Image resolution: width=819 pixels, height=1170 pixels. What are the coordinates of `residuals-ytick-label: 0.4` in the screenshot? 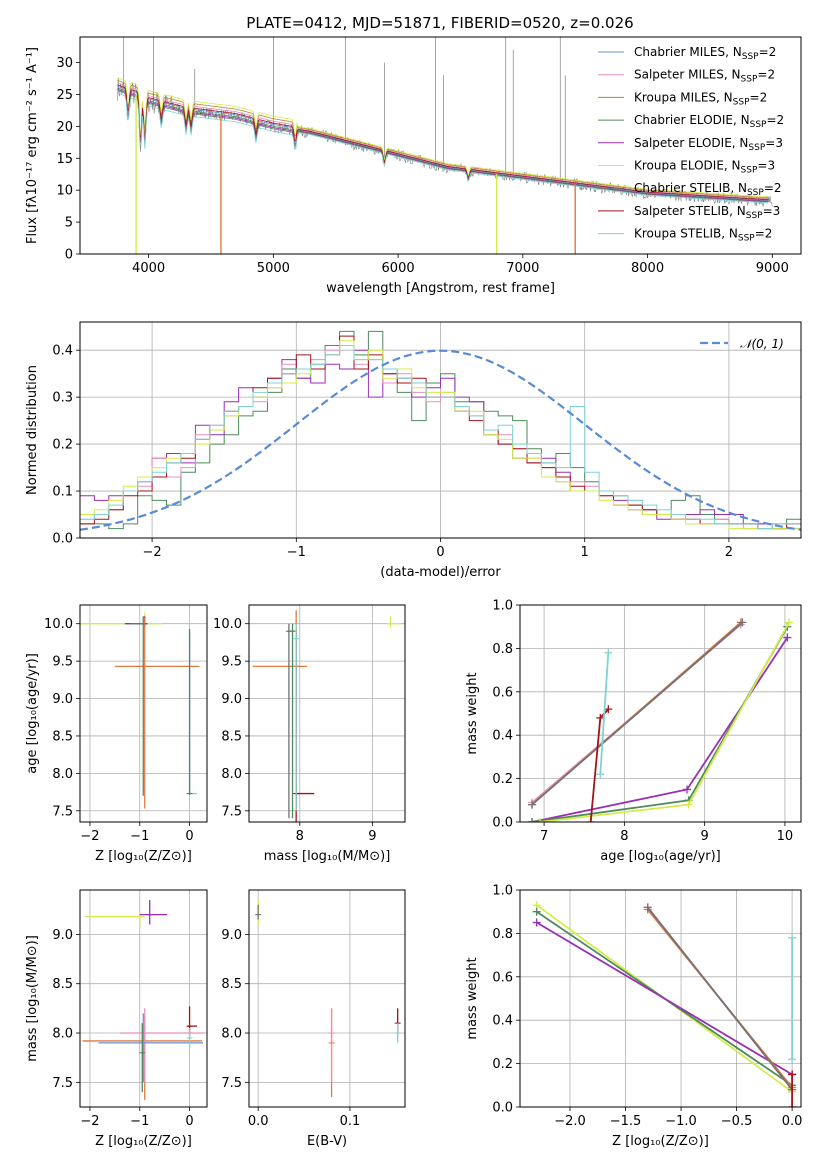 It's located at (62, 351).